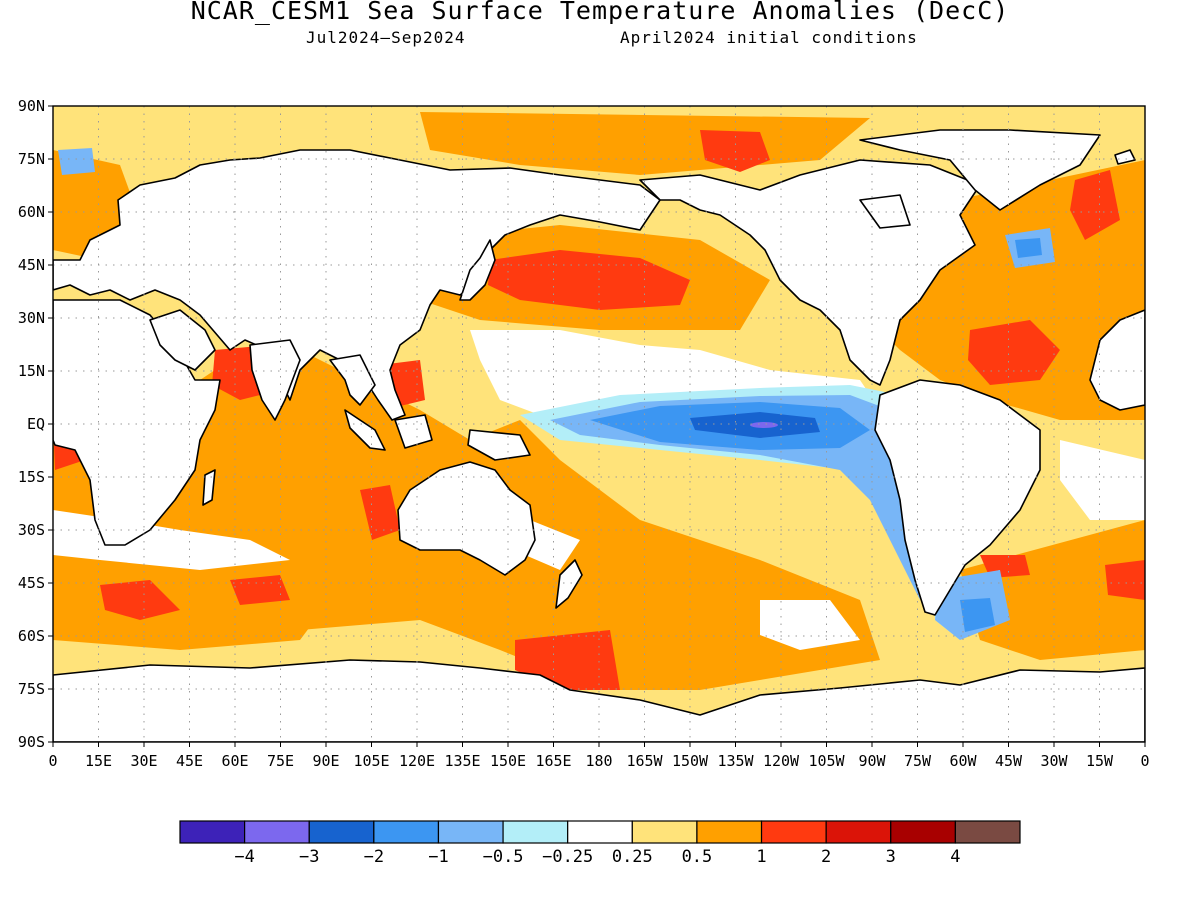  I want to click on lat-tick-label: 30S, so click(31, 530).